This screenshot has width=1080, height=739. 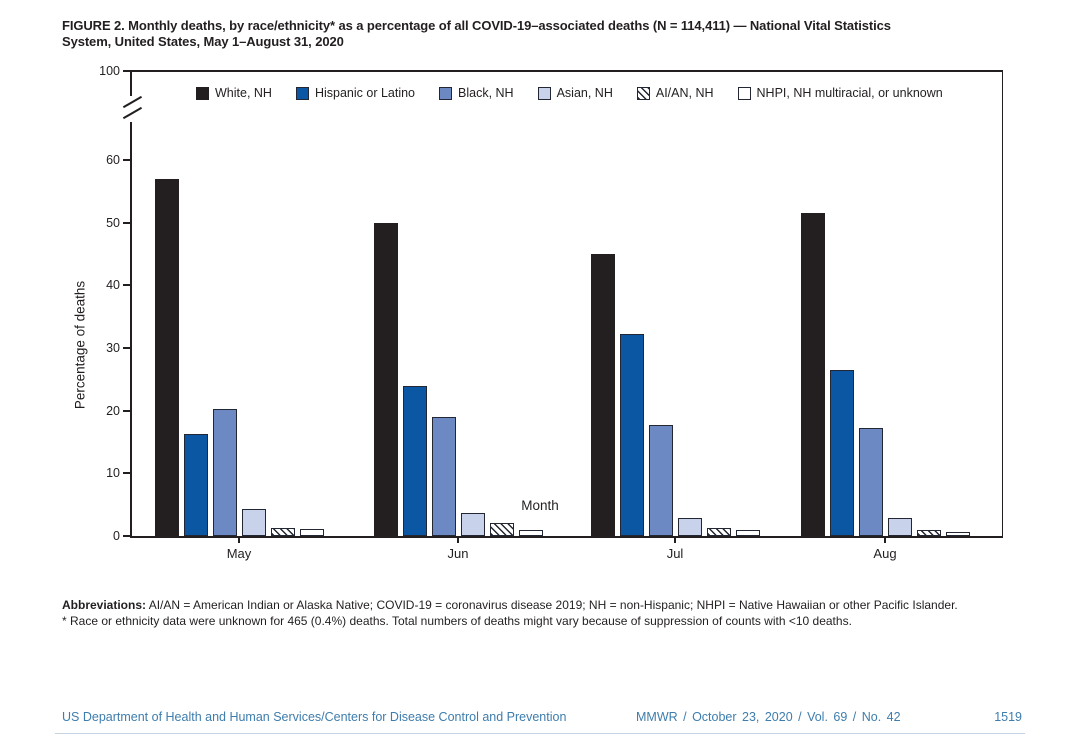 What do you see at coordinates (486, 93) in the screenshot?
I see `legend-label: Black, NH` at bounding box center [486, 93].